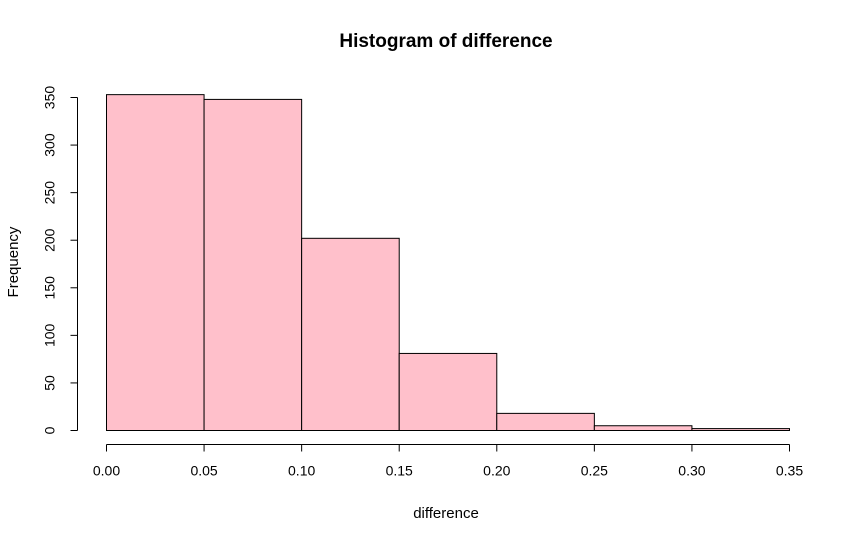 The width and height of the screenshot is (857, 542). Describe the element at coordinates (203, 471) in the screenshot. I see `x-tick-label-1: 0.05` at that location.